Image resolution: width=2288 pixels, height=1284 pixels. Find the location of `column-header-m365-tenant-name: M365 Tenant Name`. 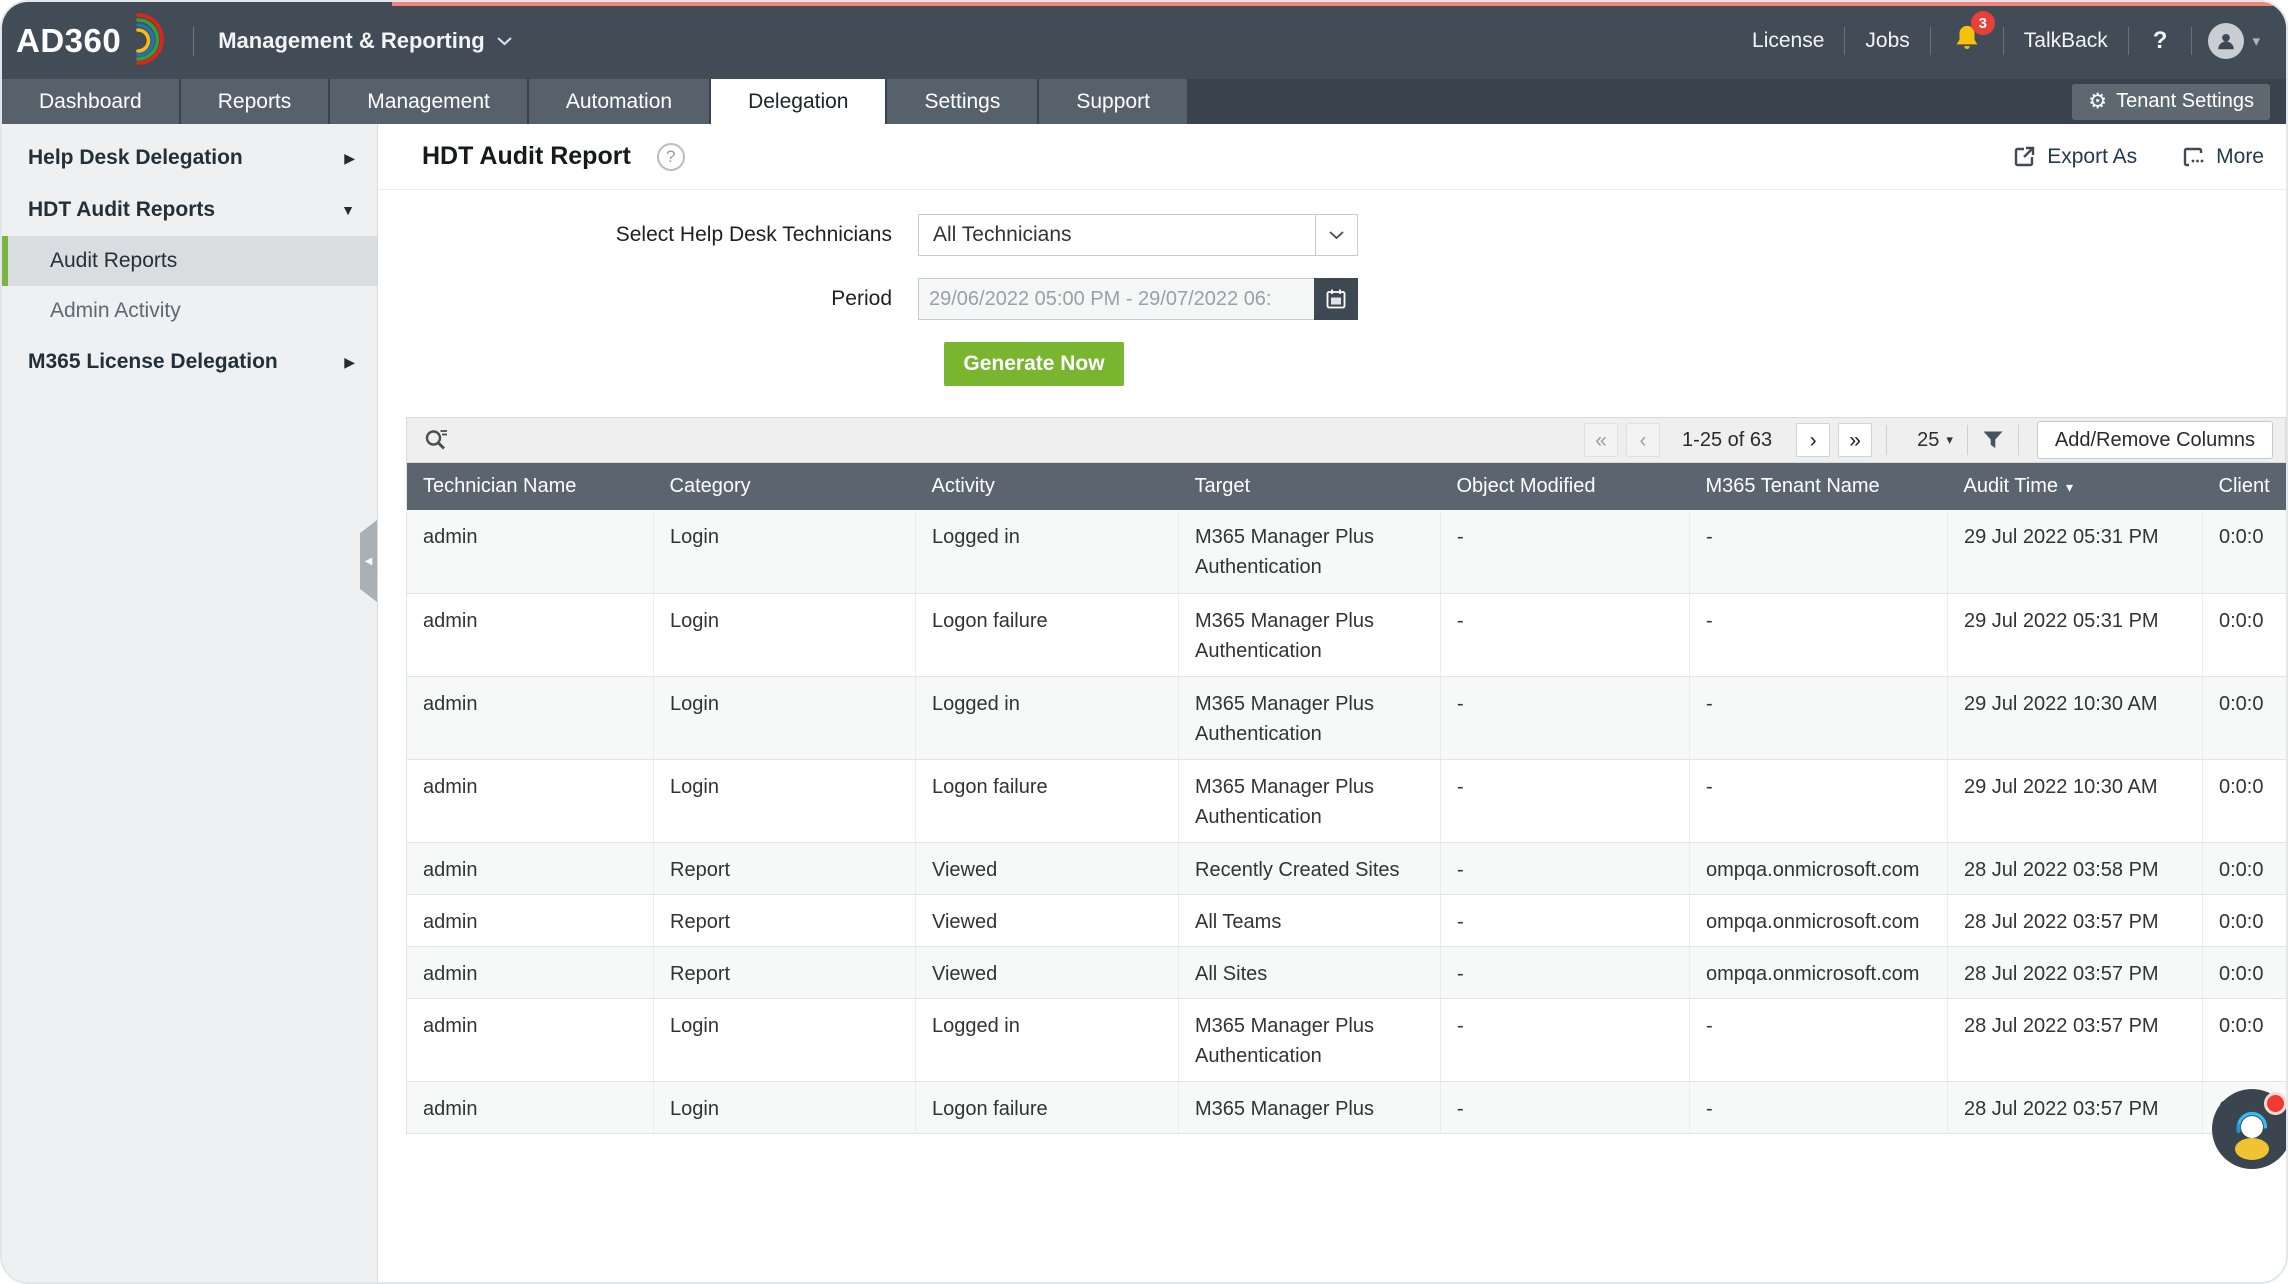

column-header-m365-tenant-name: M365 Tenant Name is located at coordinates (1818, 486).